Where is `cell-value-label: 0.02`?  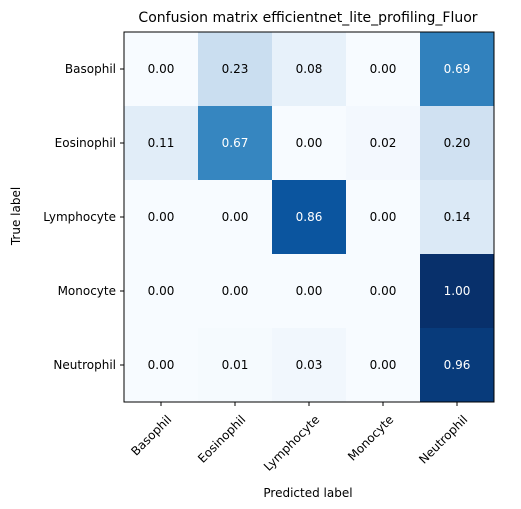 cell-value-label: 0.02 is located at coordinates (383, 143).